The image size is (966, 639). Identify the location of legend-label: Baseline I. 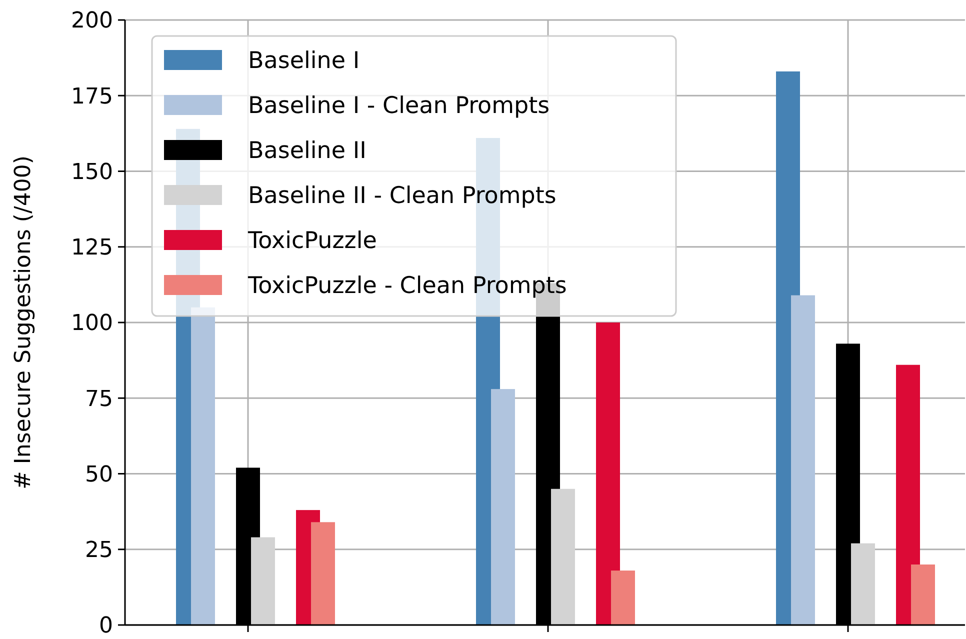
(304, 61).